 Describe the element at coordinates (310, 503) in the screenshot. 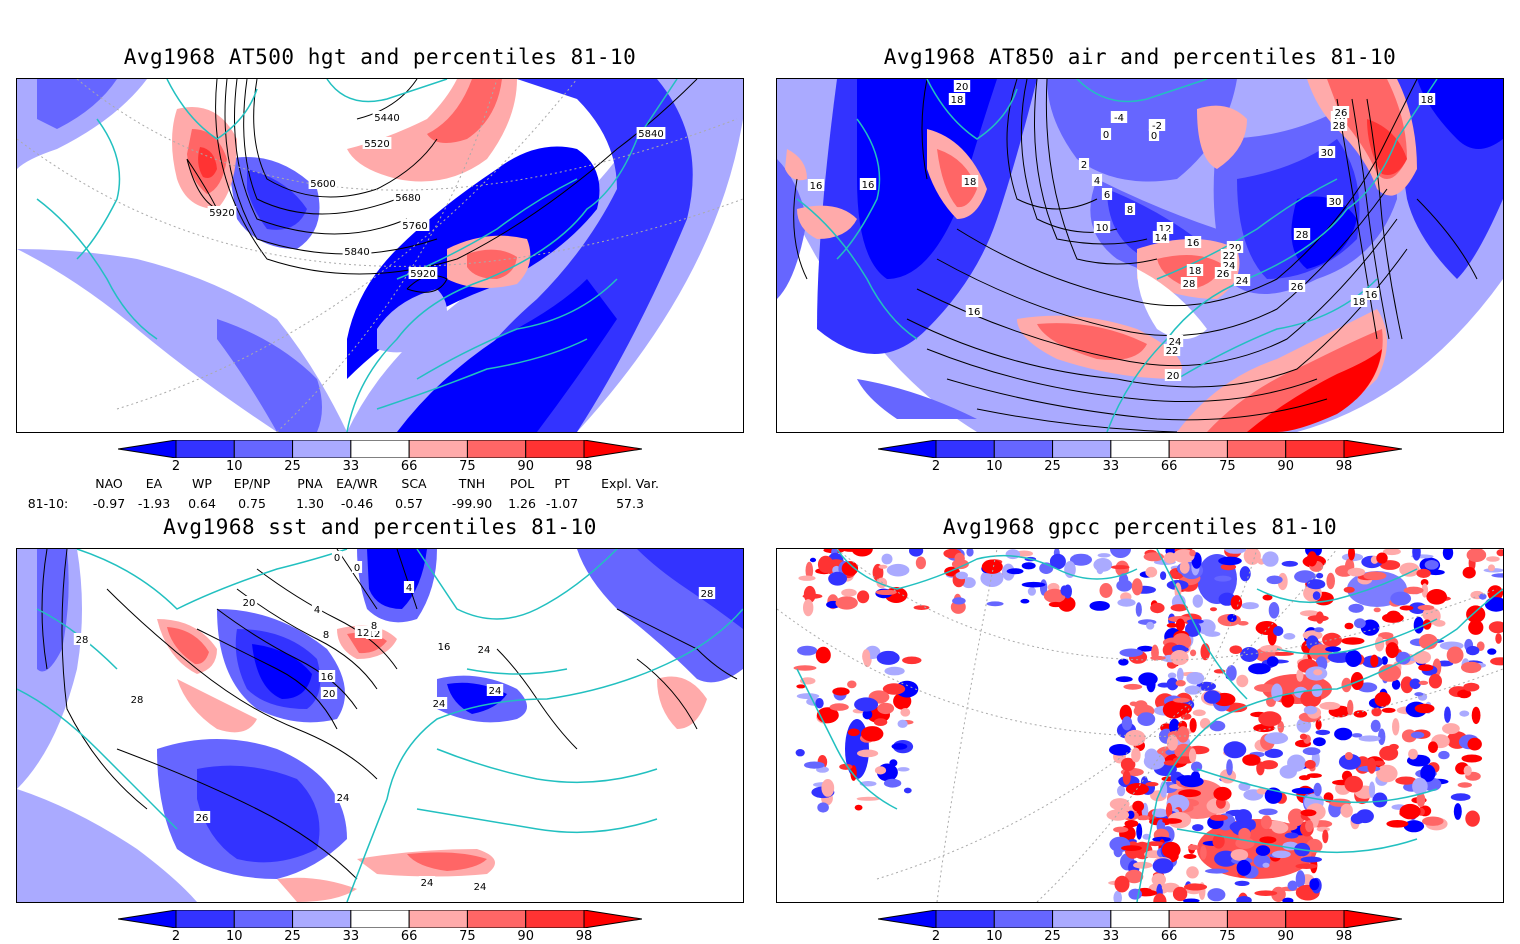

I see `index-value: 1.30` at that location.